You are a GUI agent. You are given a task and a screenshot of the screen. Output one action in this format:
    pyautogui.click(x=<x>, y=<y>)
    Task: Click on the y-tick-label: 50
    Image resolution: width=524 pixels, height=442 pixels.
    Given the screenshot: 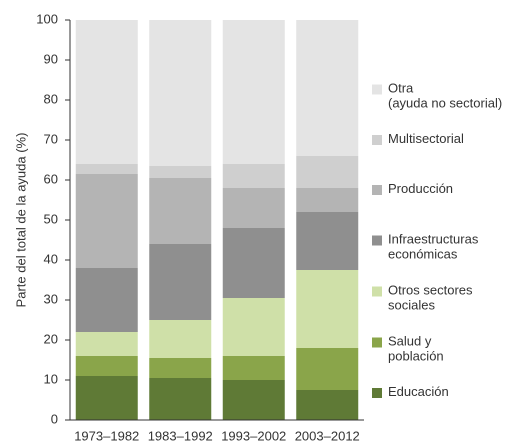 What is the action you would take?
    pyautogui.click(x=51, y=218)
    